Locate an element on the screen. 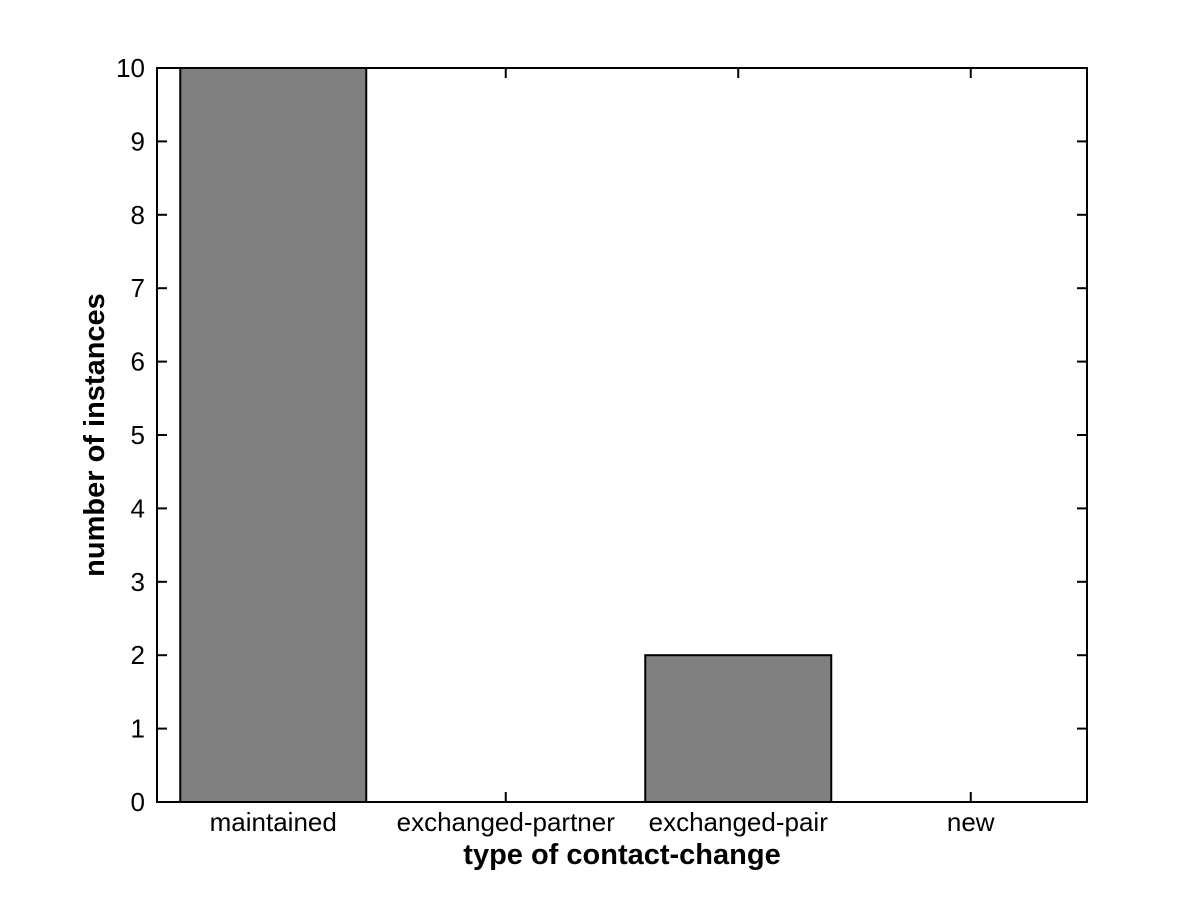 The height and width of the screenshot is (901, 1201). bar-maintained is located at coordinates (273, 435).